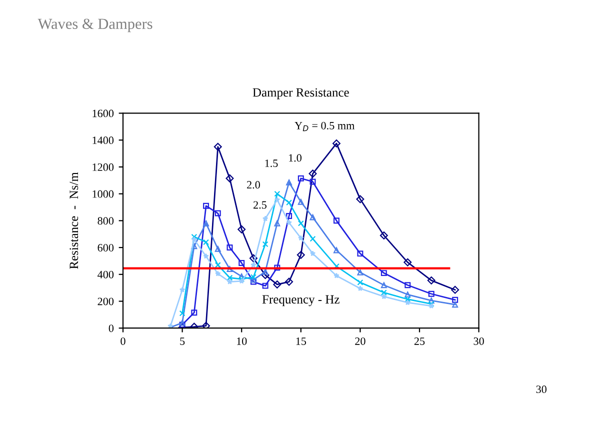 Image resolution: width=600 pixels, height=444 pixels. What do you see at coordinates (271, 164) in the screenshot?
I see `series-label: 1.5` at bounding box center [271, 164].